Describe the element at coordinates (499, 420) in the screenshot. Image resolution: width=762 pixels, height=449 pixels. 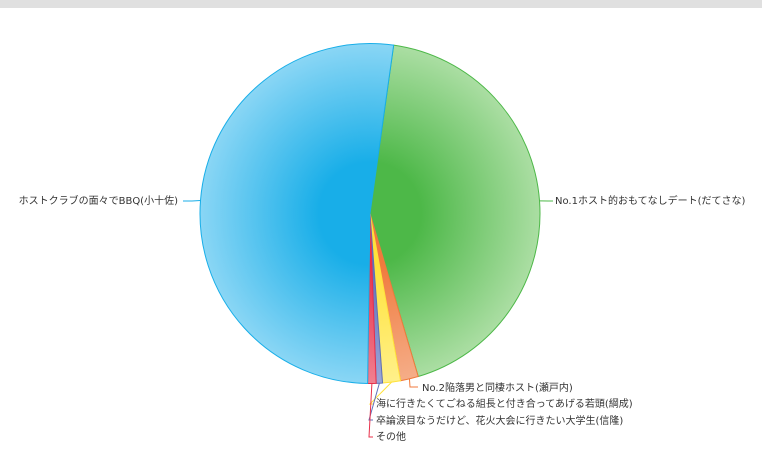
I see `slice-label: 卒論涙目なうだけど、花火大会に行きたい大学生(信隆)` at that location.